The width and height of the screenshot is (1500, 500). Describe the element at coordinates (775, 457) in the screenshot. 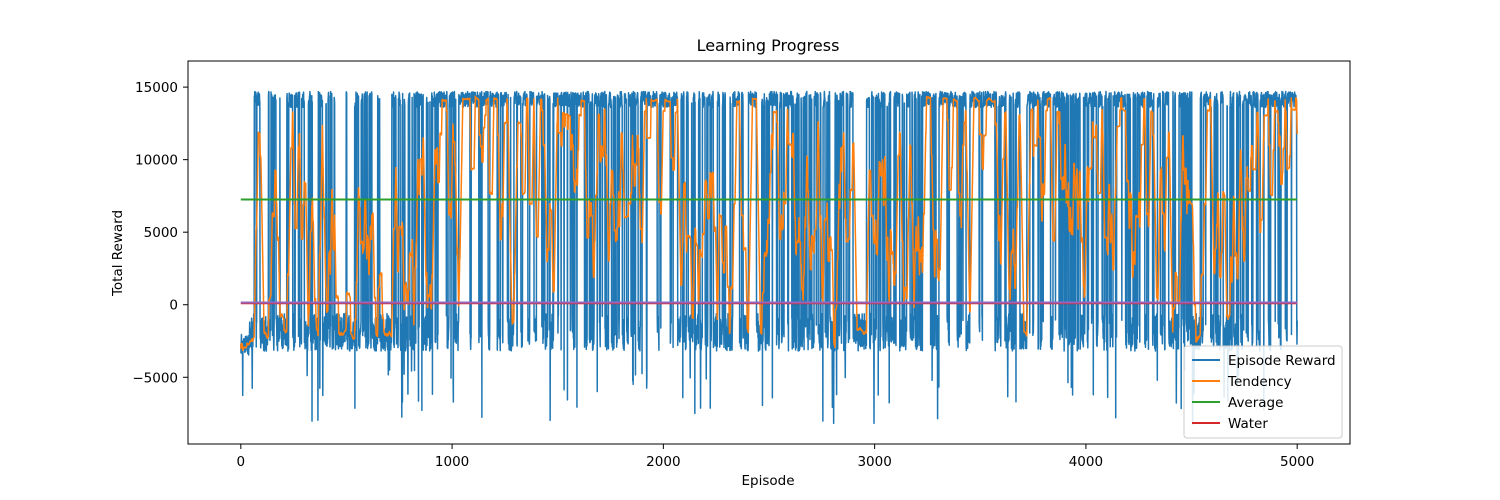

I see `x-axis: 0 1000 2000 3000 4000 5000` at that location.